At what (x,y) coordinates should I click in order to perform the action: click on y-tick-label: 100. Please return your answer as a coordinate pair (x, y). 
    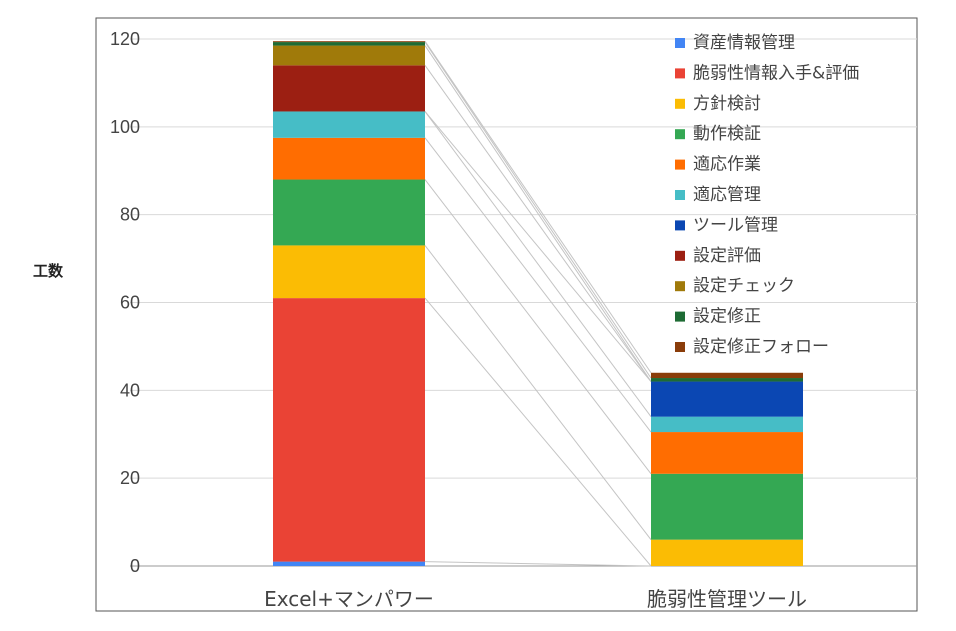
    Looking at the image, I should click on (125, 127).